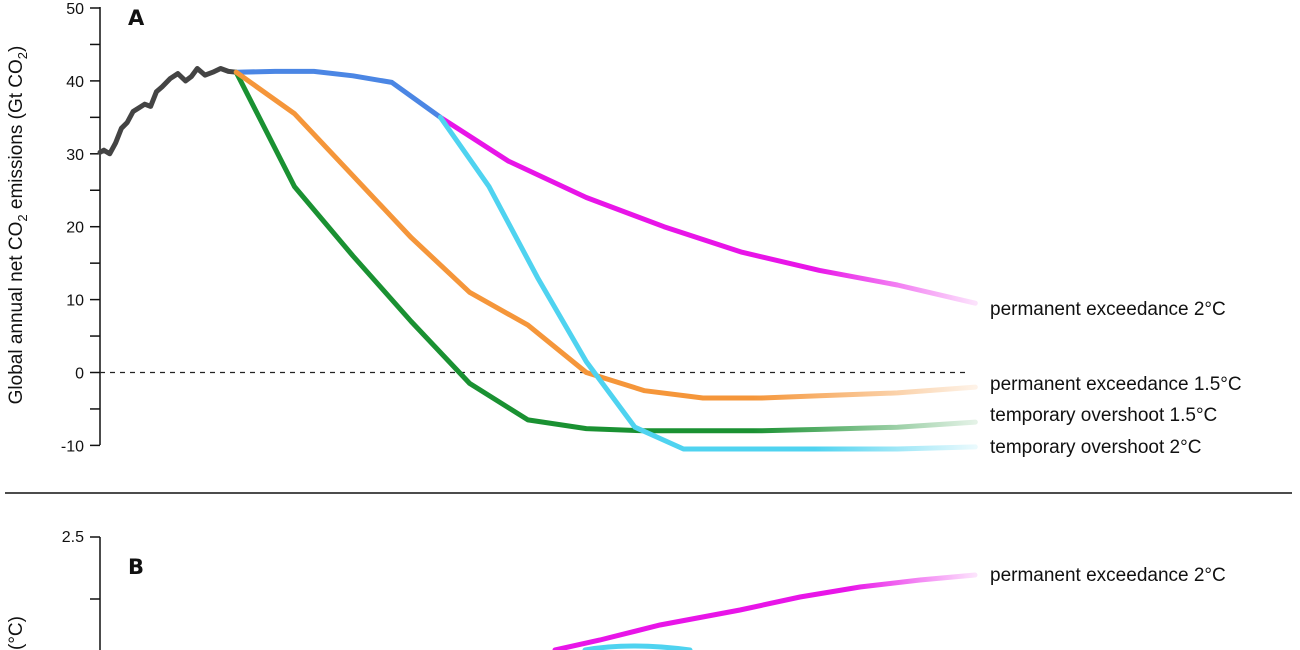  Describe the element at coordinates (16, 49) in the screenshot. I see `ylabel-part-5: )` at that location.